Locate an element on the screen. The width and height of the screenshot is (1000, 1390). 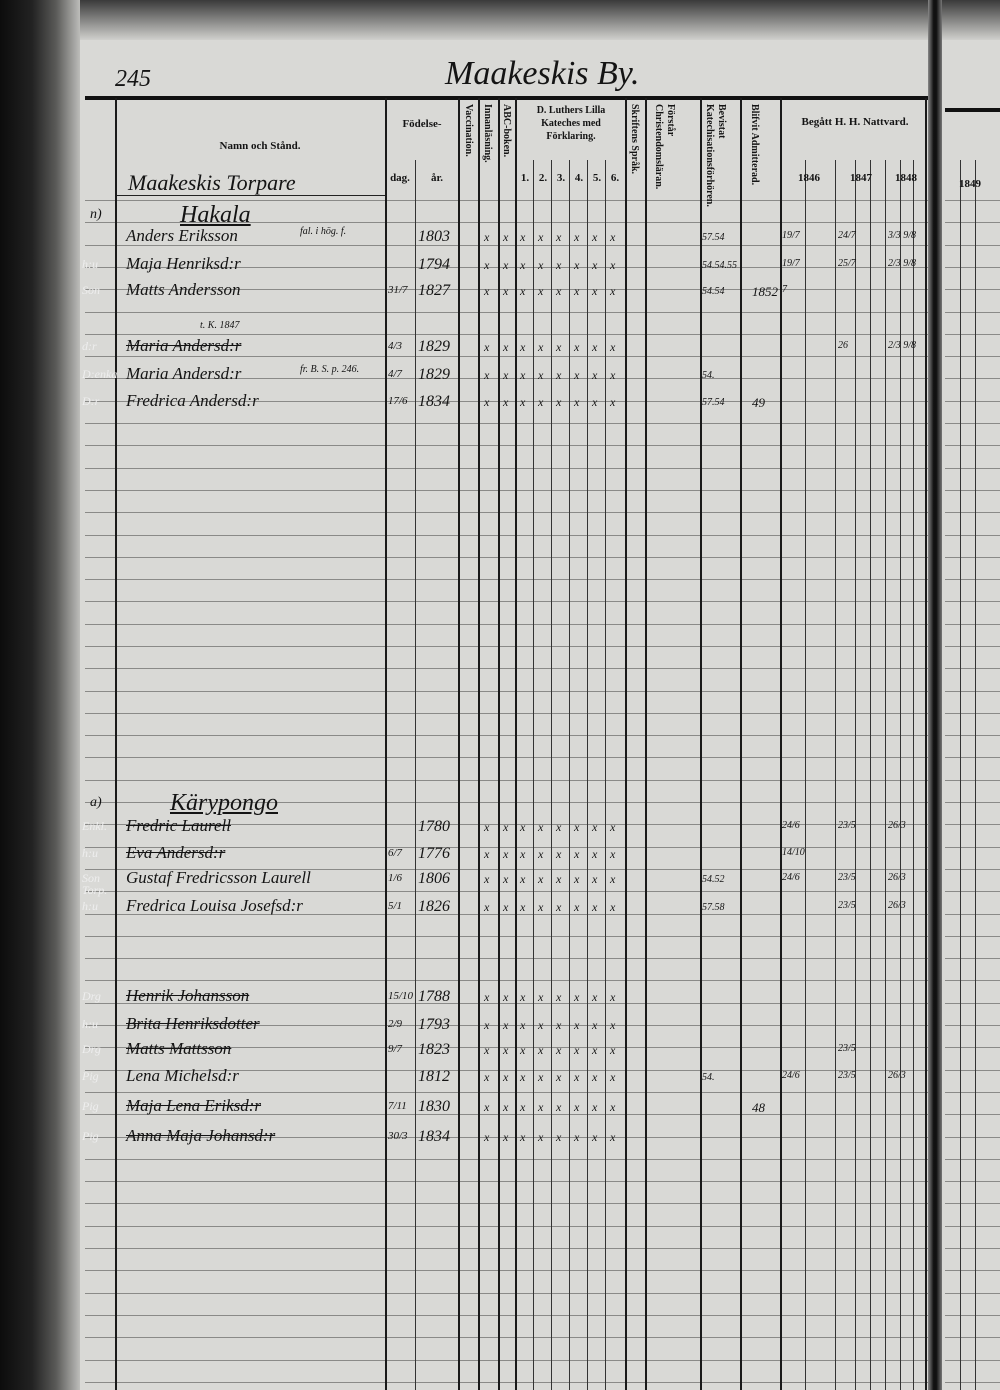
section-place-karypongo: Kärypongo is located at coordinates (224, 803).